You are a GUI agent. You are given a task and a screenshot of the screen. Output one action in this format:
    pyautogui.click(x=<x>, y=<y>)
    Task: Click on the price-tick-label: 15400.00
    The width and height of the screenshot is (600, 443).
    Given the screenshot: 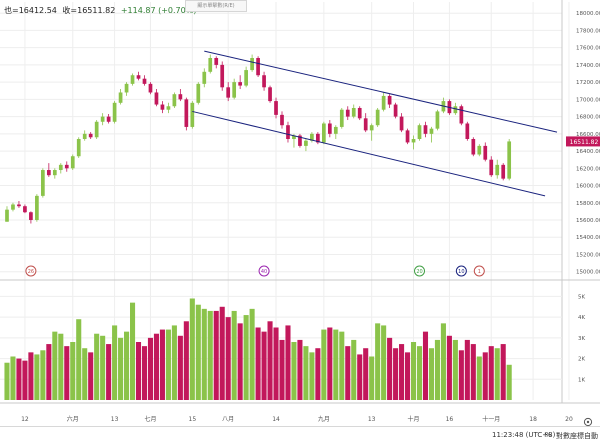 What is the action you would take?
    pyautogui.click(x=588, y=238)
    